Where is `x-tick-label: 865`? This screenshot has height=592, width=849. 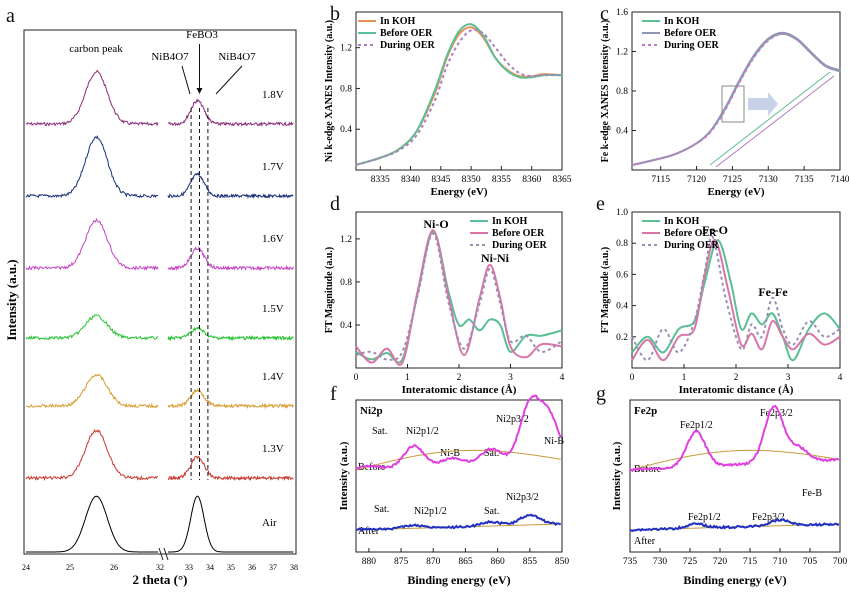
x-tick-label: 865 is located at coordinates (465, 562).